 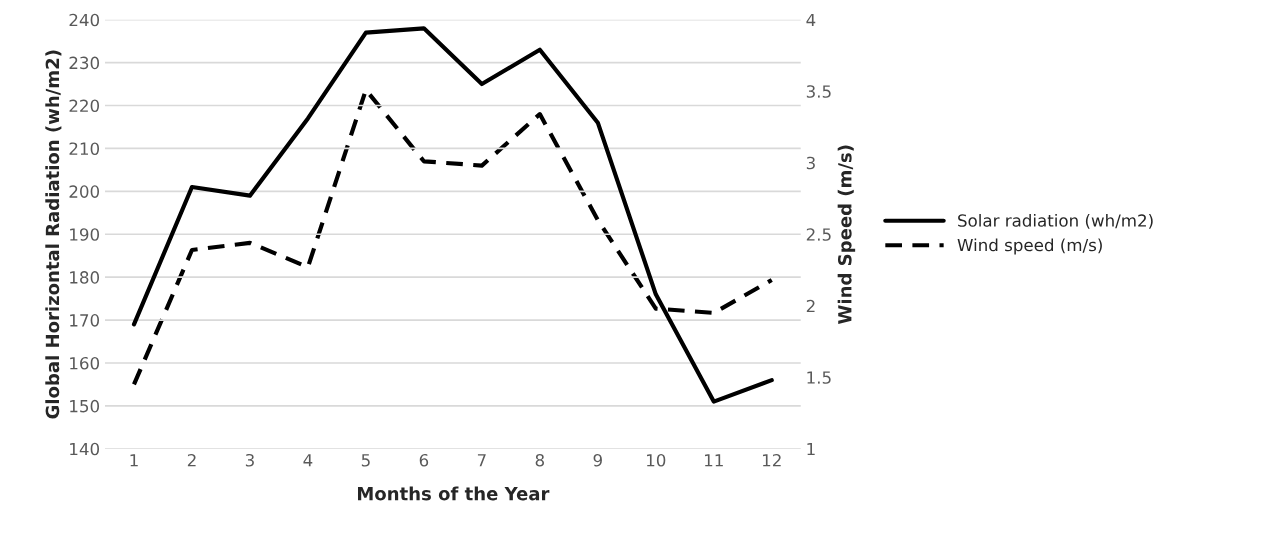 What do you see at coordinates (424, 460) in the screenshot?
I see `x-tick-label: 6` at bounding box center [424, 460].